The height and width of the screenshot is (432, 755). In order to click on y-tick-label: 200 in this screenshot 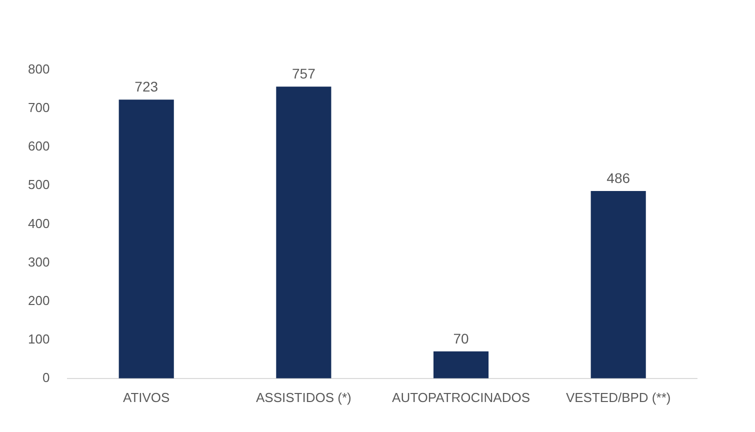, I will do `click(39, 300)`.